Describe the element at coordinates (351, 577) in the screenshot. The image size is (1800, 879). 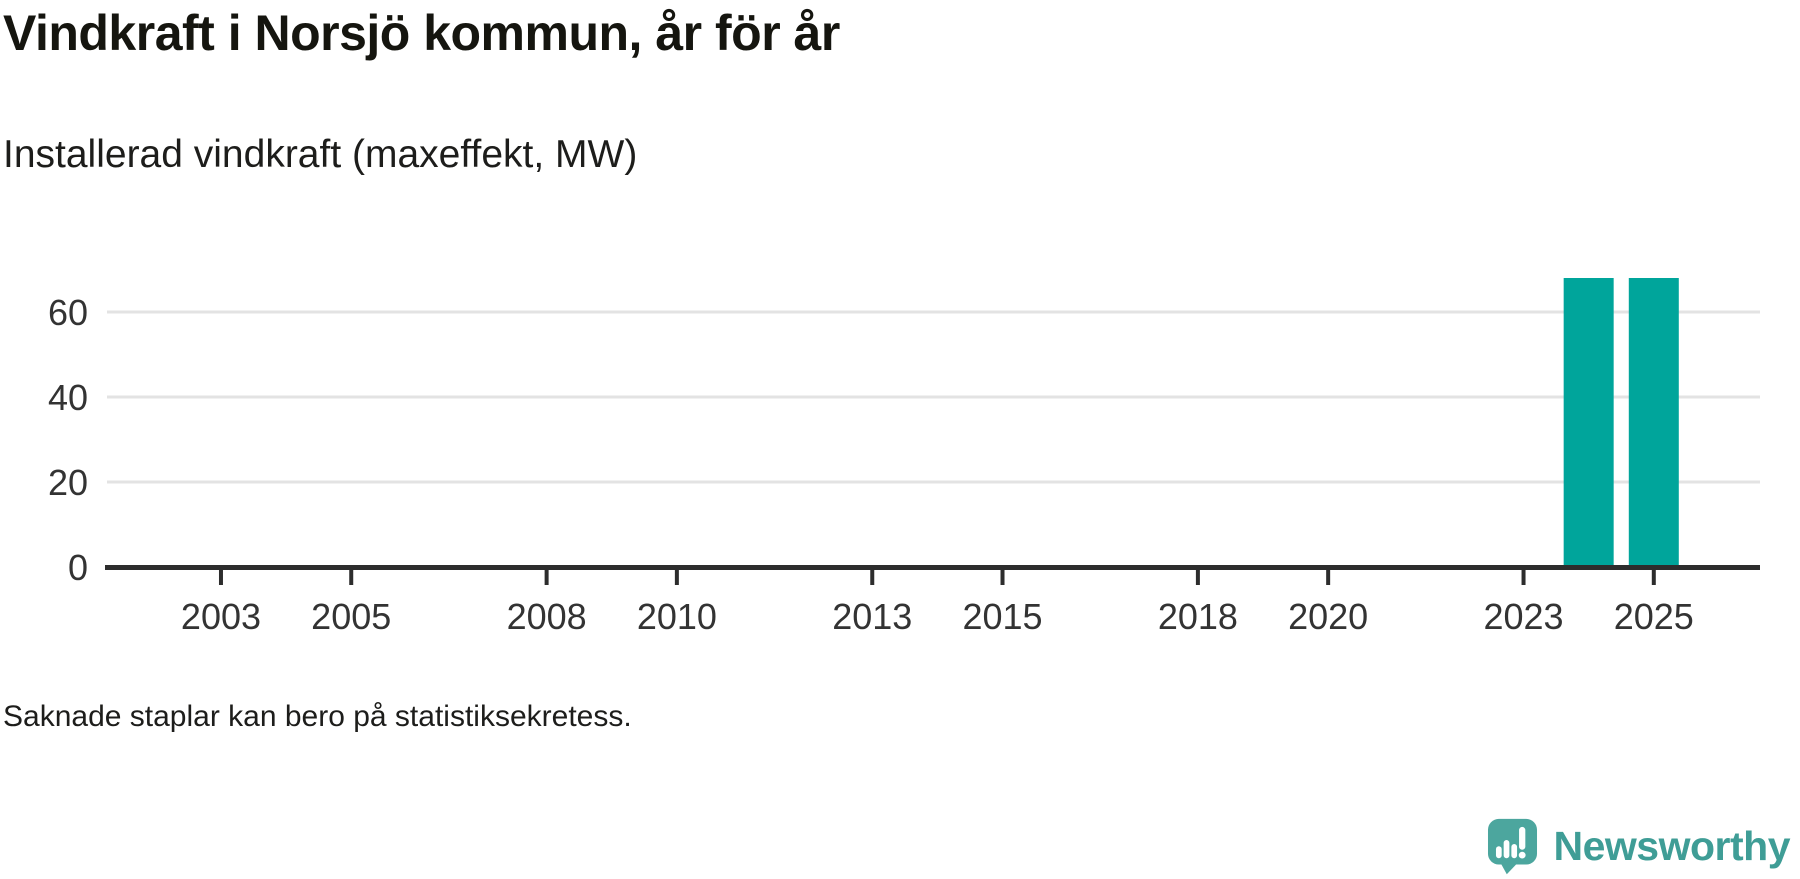
I see `x-tick-2005` at that location.